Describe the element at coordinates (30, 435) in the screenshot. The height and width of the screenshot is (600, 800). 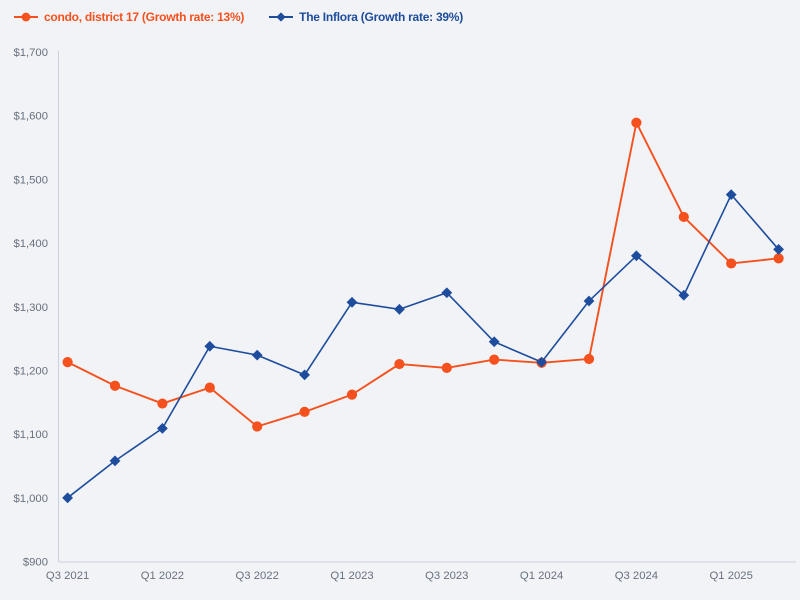
I see `y-tick-label: $1,100` at that location.